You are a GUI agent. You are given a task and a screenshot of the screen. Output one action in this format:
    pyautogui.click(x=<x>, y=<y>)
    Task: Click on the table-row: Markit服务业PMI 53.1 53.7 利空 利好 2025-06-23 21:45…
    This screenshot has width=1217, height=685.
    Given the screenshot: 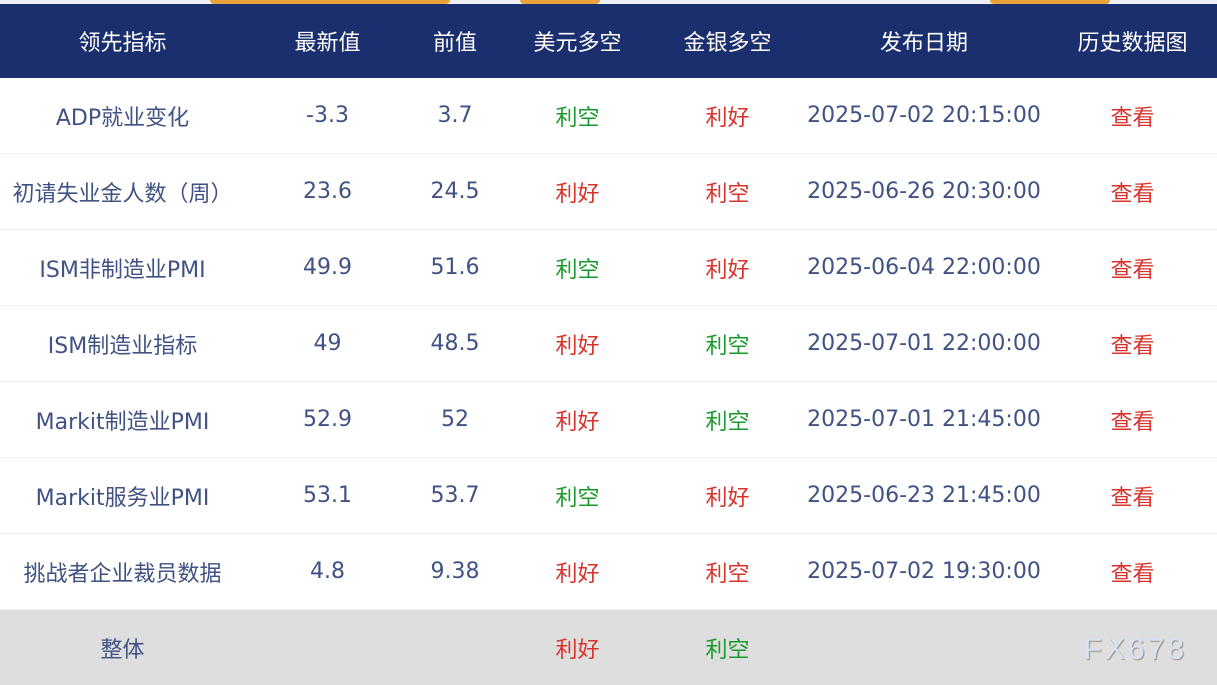 What is the action you would take?
    pyautogui.click(x=608, y=495)
    